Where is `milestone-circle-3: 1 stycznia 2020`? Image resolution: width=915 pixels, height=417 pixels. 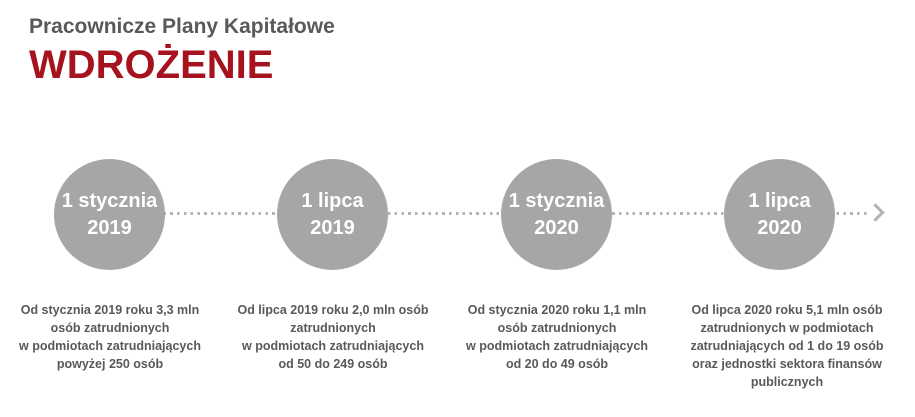
milestone-circle-3: 1 stycznia 2020 is located at coordinates (556, 214).